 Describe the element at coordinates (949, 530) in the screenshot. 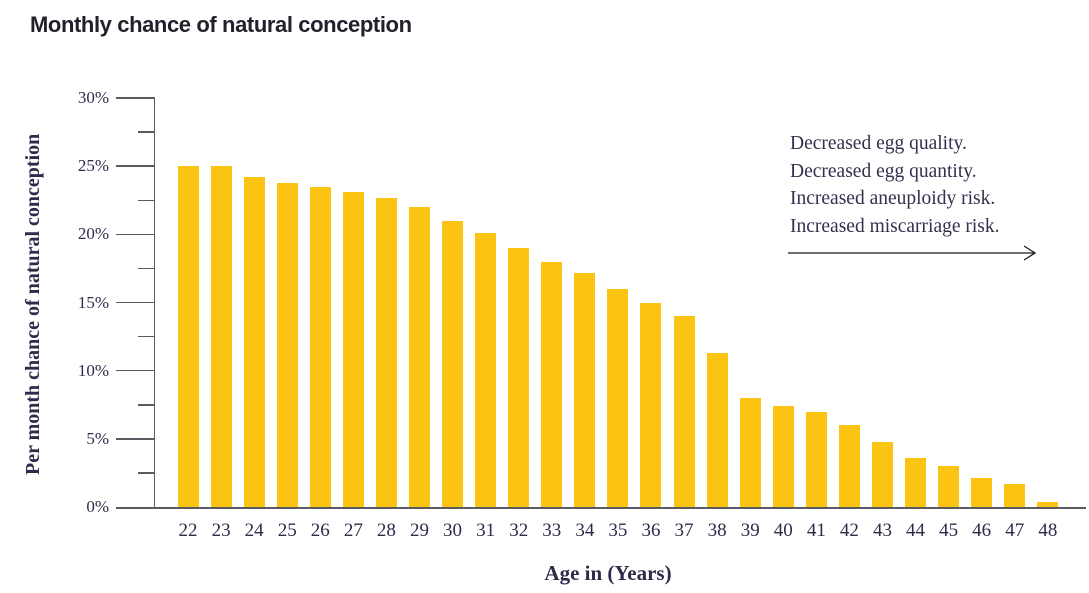

I see `x-tick-label: 45` at that location.